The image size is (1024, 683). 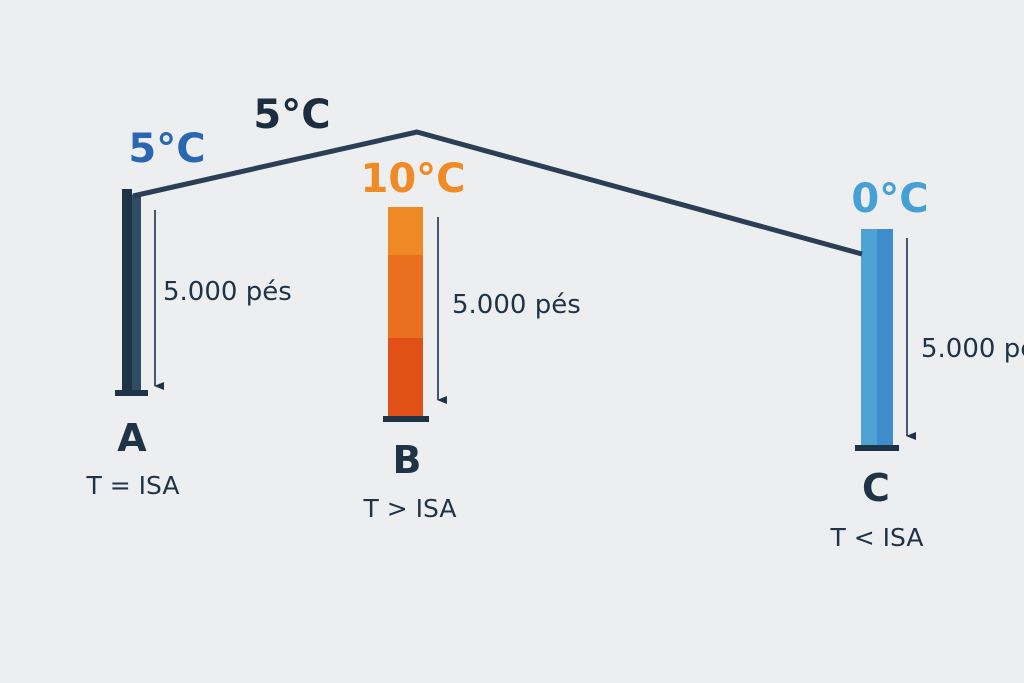 I want to click on column-c, so click(x=877, y=340).